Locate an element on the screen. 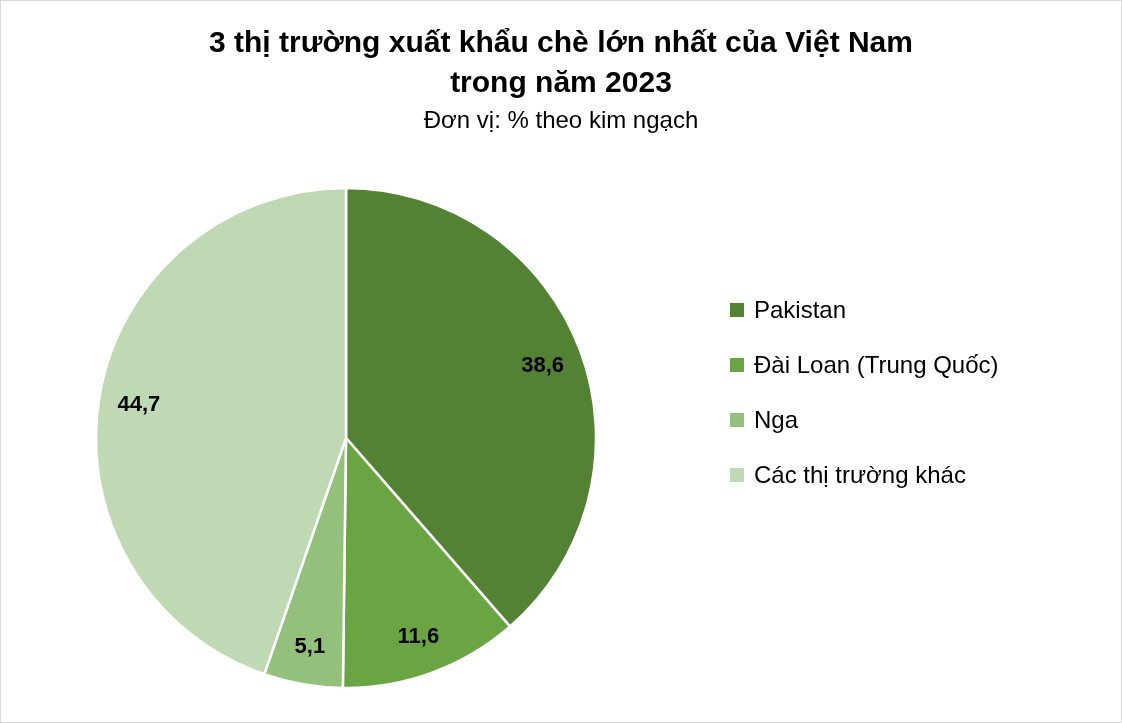  data-label: 11,6 is located at coordinates (418, 635).